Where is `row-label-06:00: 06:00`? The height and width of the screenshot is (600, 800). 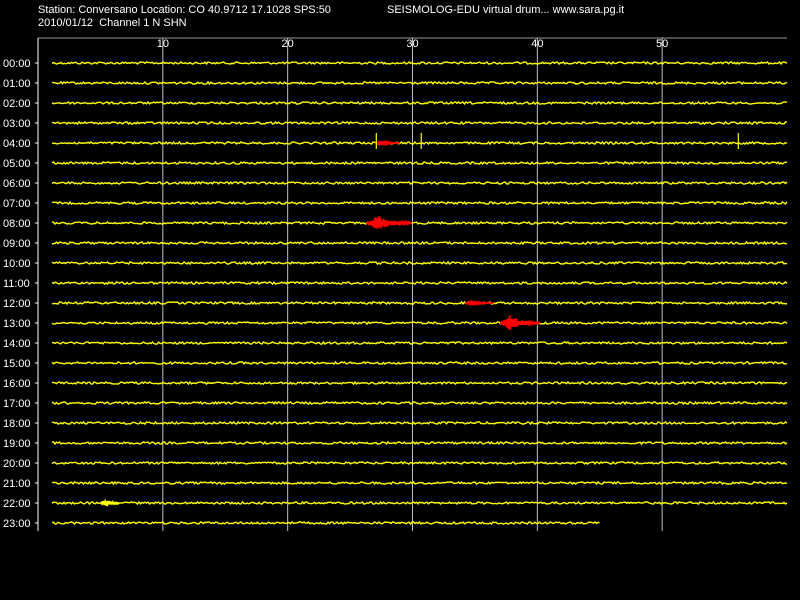 row-label-06:00: 06:00 is located at coordinates (17, 184).